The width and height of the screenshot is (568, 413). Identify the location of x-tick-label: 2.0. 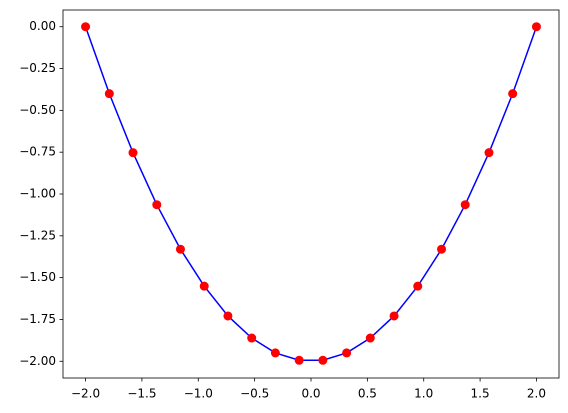
(536, 394).